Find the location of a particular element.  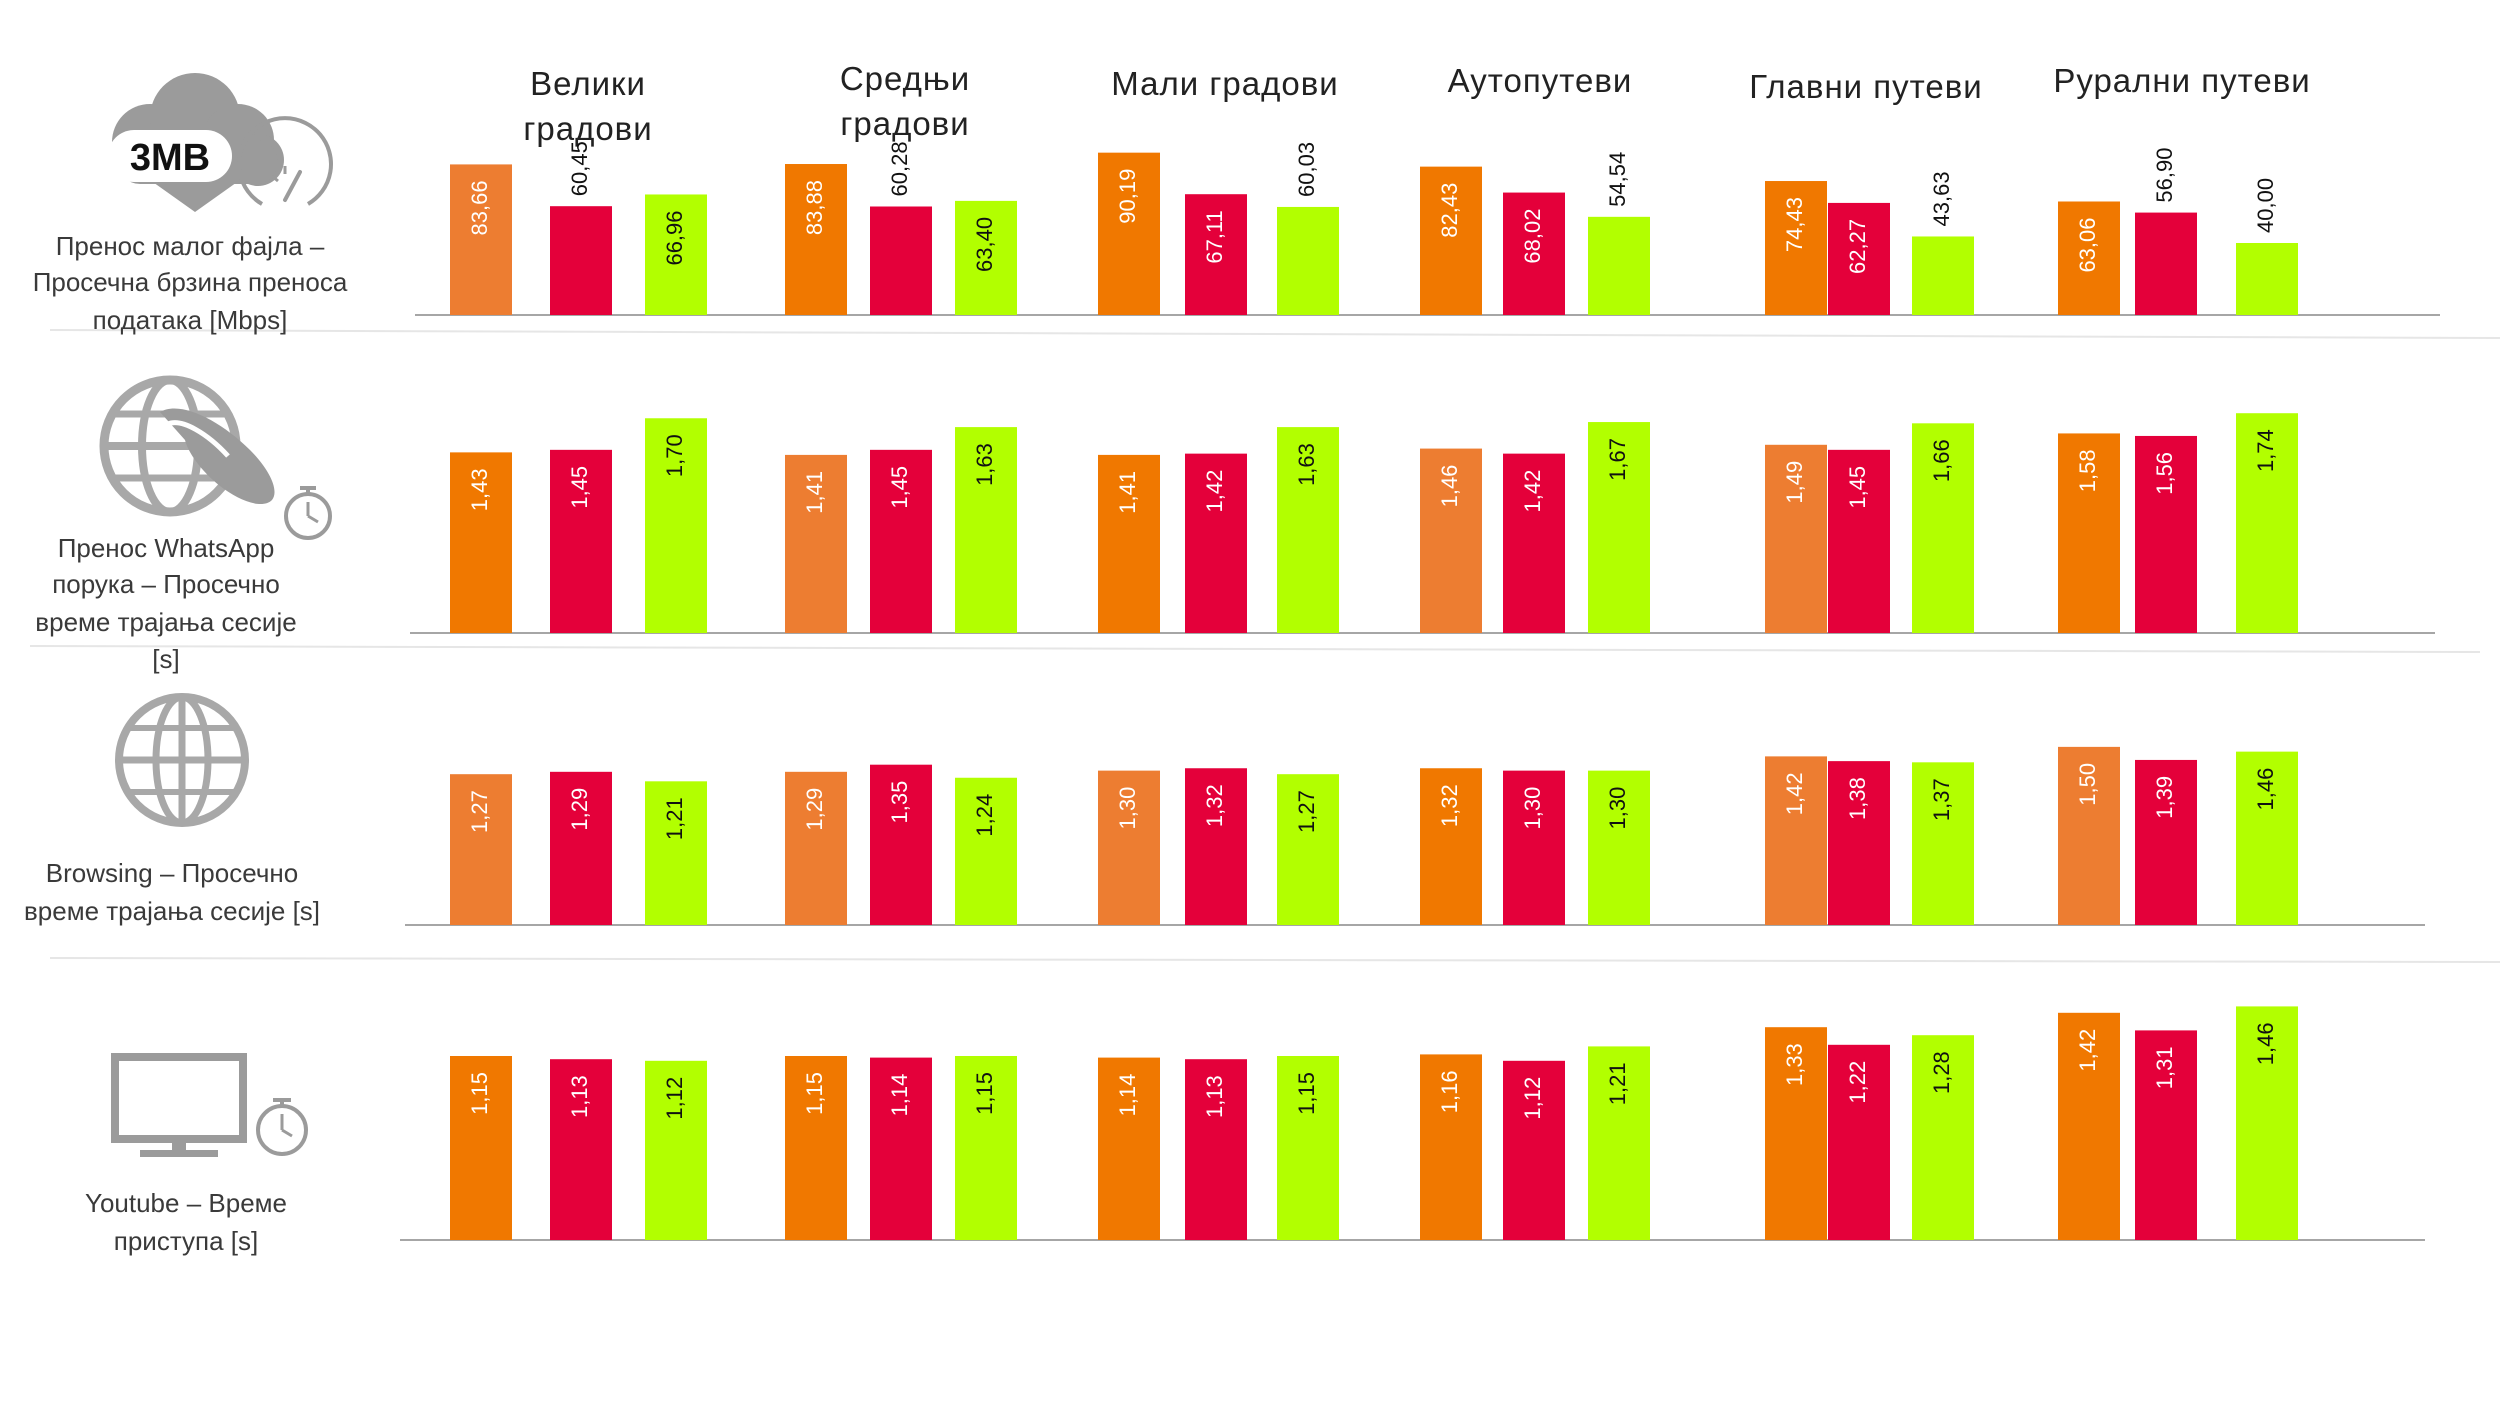

data-label: 67,11 is located at coordinates (1214, 236).